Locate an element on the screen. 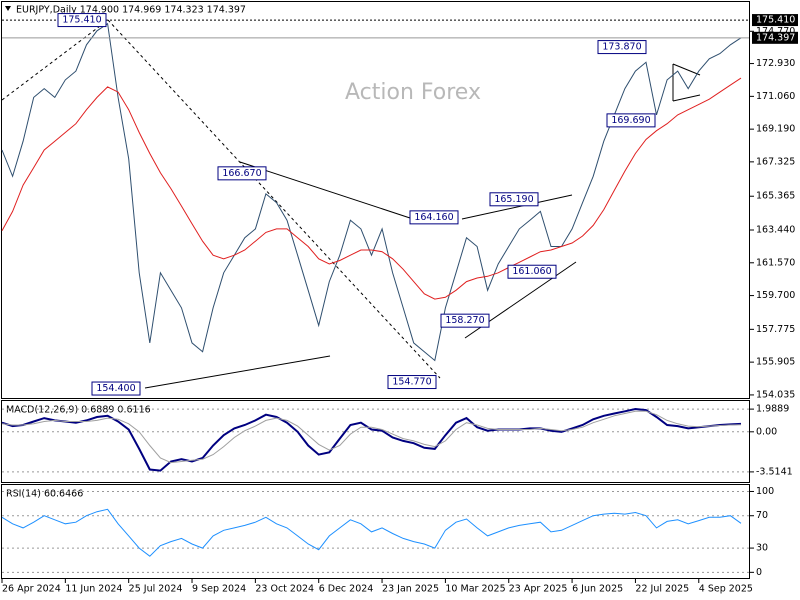 This screenshot has width=800, height=600. x-tick-label: 22 Jul 2025 is located at coordinates (662, 589).